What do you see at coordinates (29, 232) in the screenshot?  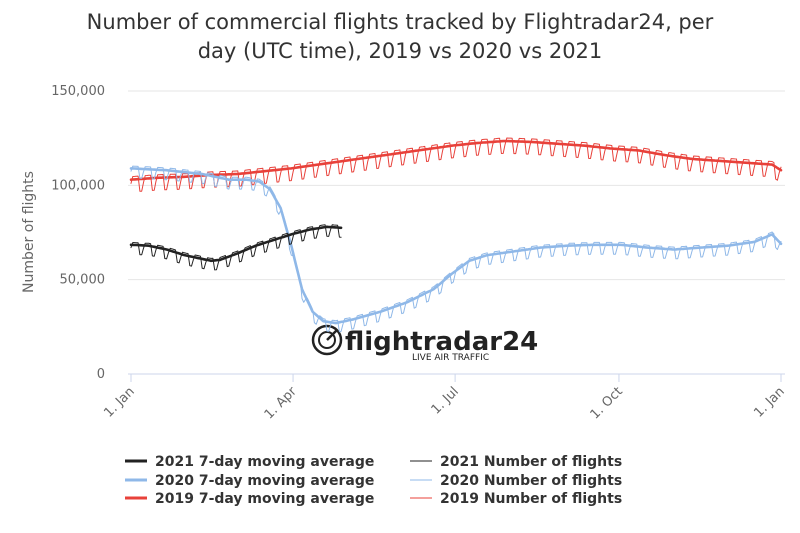 I see `y-axis-title: Number of flights` at bounding box center [29, 232].